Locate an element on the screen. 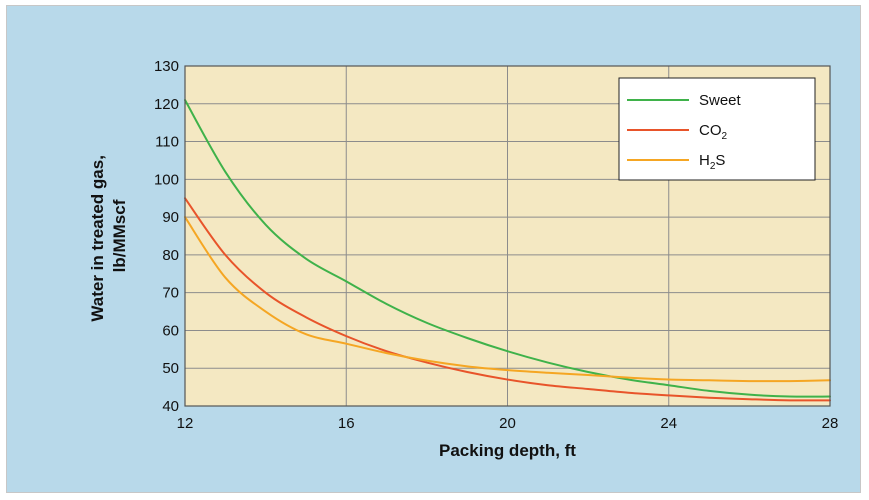  x-tick-label: 28 is located at coordinates (830, 423).